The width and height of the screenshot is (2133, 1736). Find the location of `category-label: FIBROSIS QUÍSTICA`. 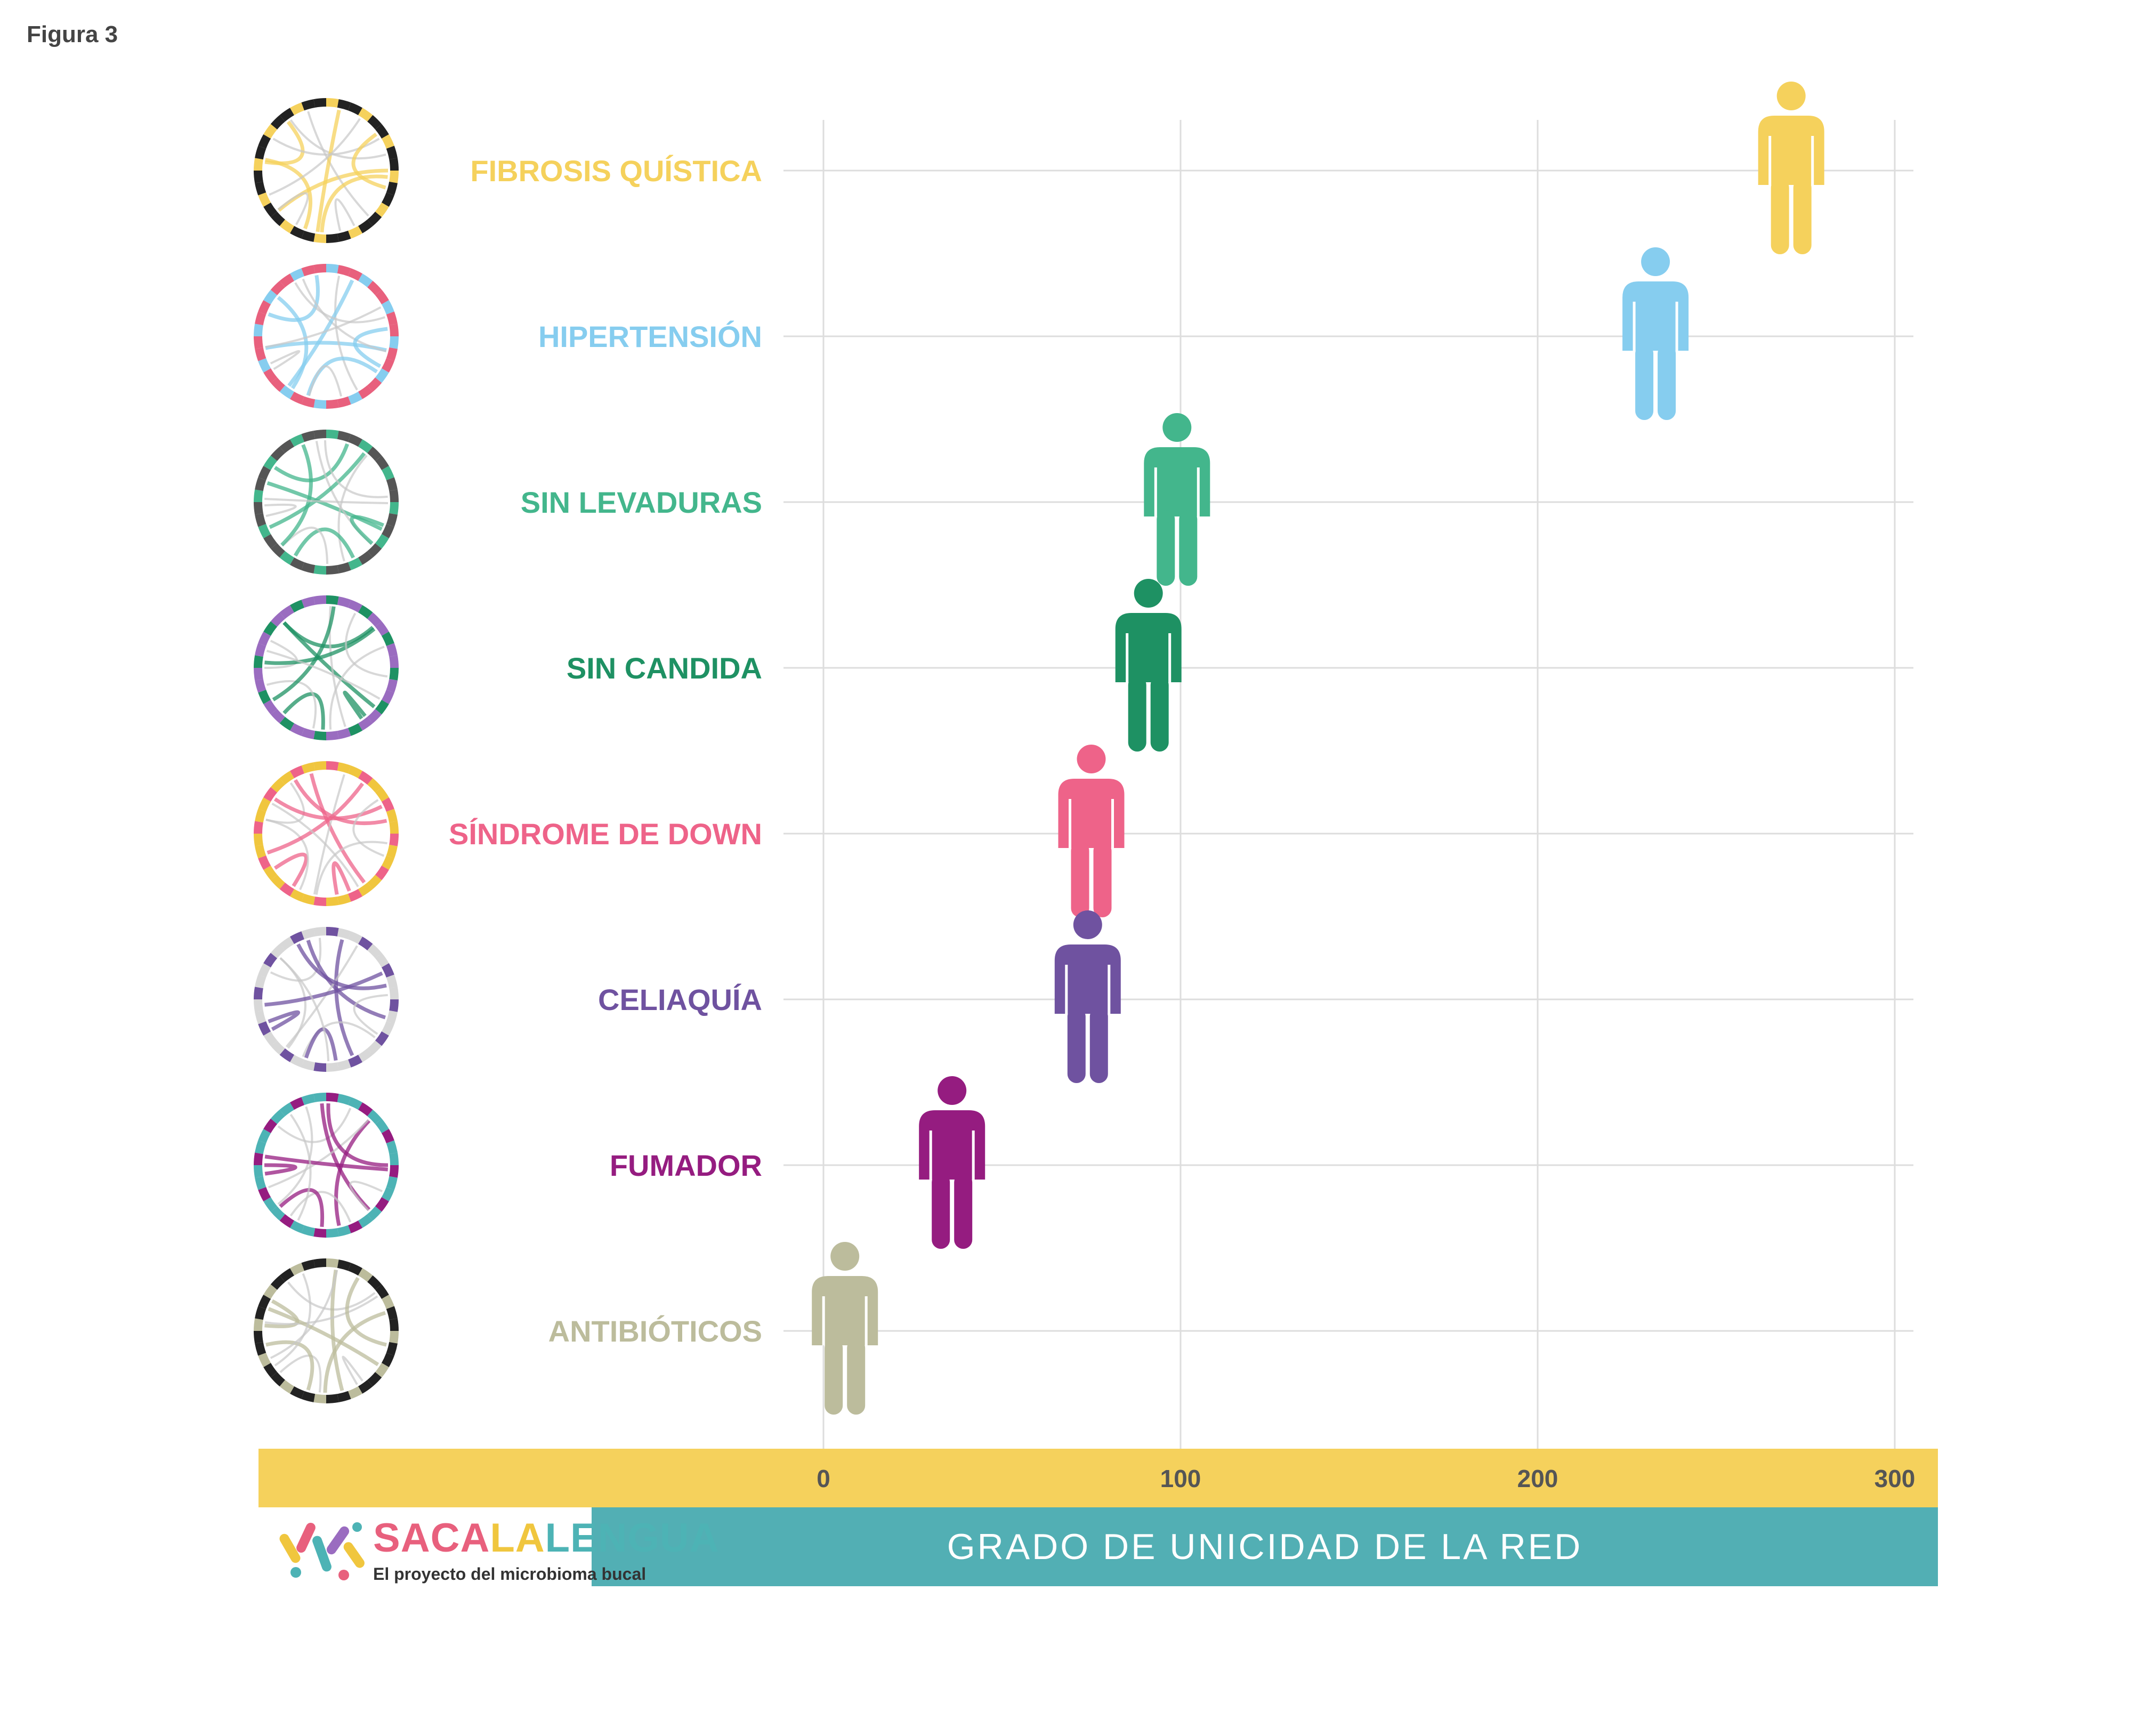

category-label: FIBROSIS QUÍSTICA is located at coordinates (616, 171).